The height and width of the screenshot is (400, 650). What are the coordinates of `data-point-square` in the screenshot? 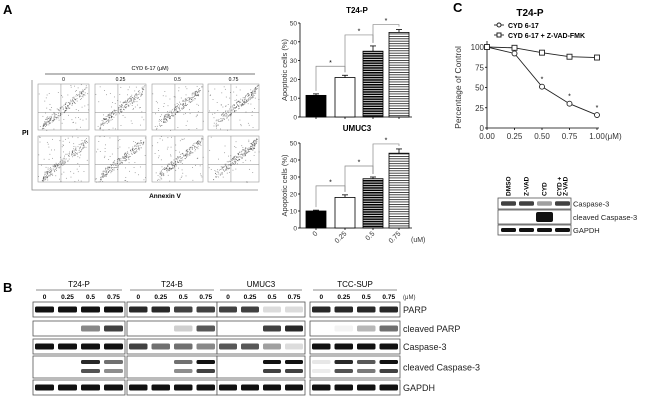 It's located at (487, 47).